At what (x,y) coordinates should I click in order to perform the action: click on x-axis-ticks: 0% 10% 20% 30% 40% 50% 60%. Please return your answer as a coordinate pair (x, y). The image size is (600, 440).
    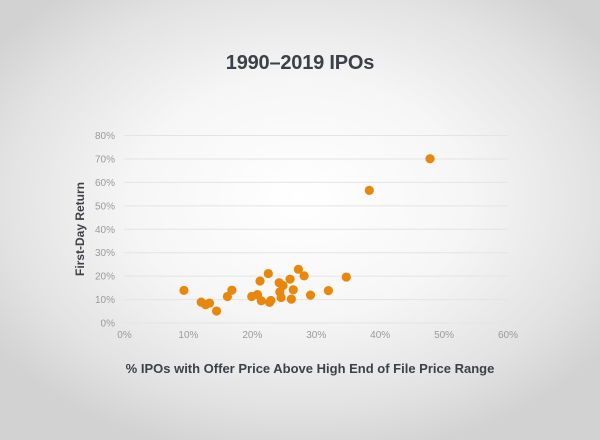
    Looking at the image, I should click on (317, 335).